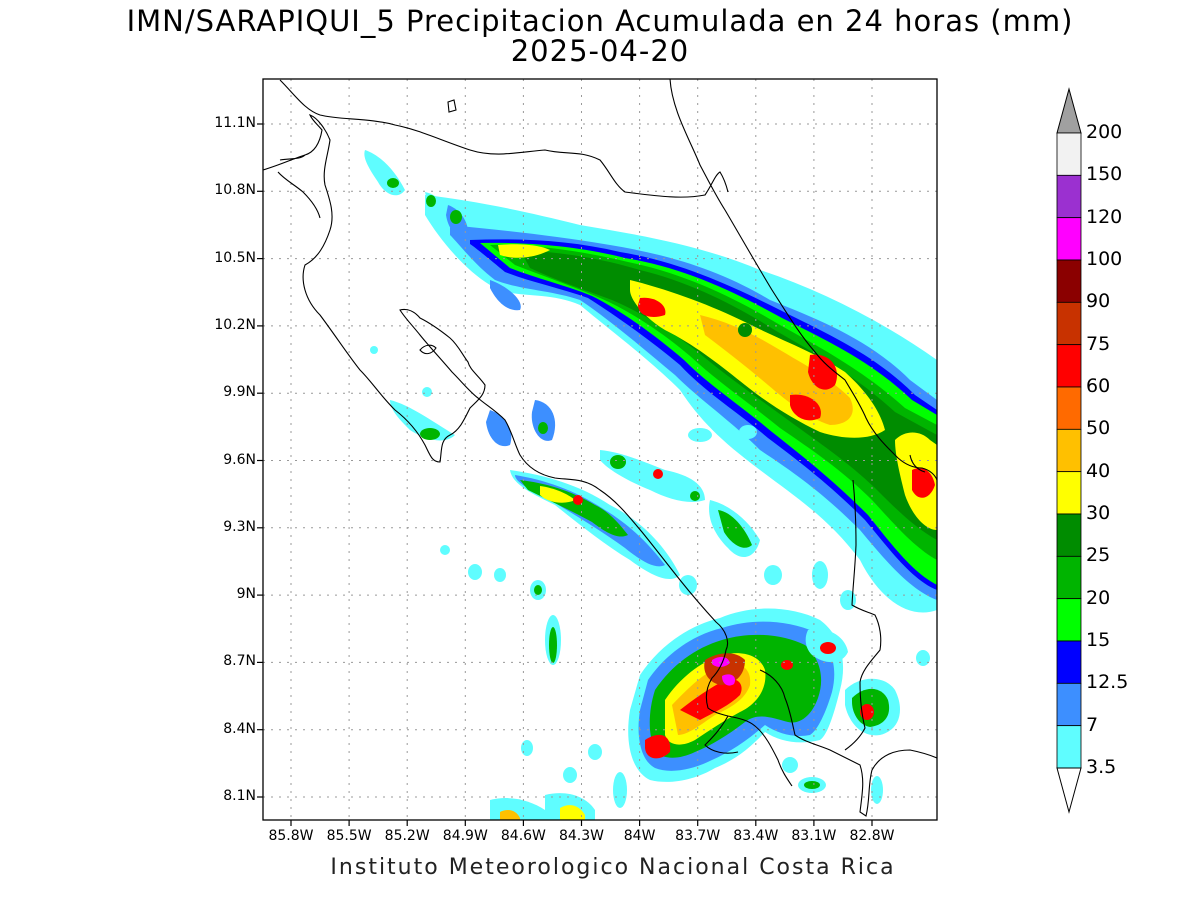 The image size is (1200, 900). Describe the element at coordinates (235, 257) in the screenshot. I see `lat-tick-label: 10.5N` at that location.